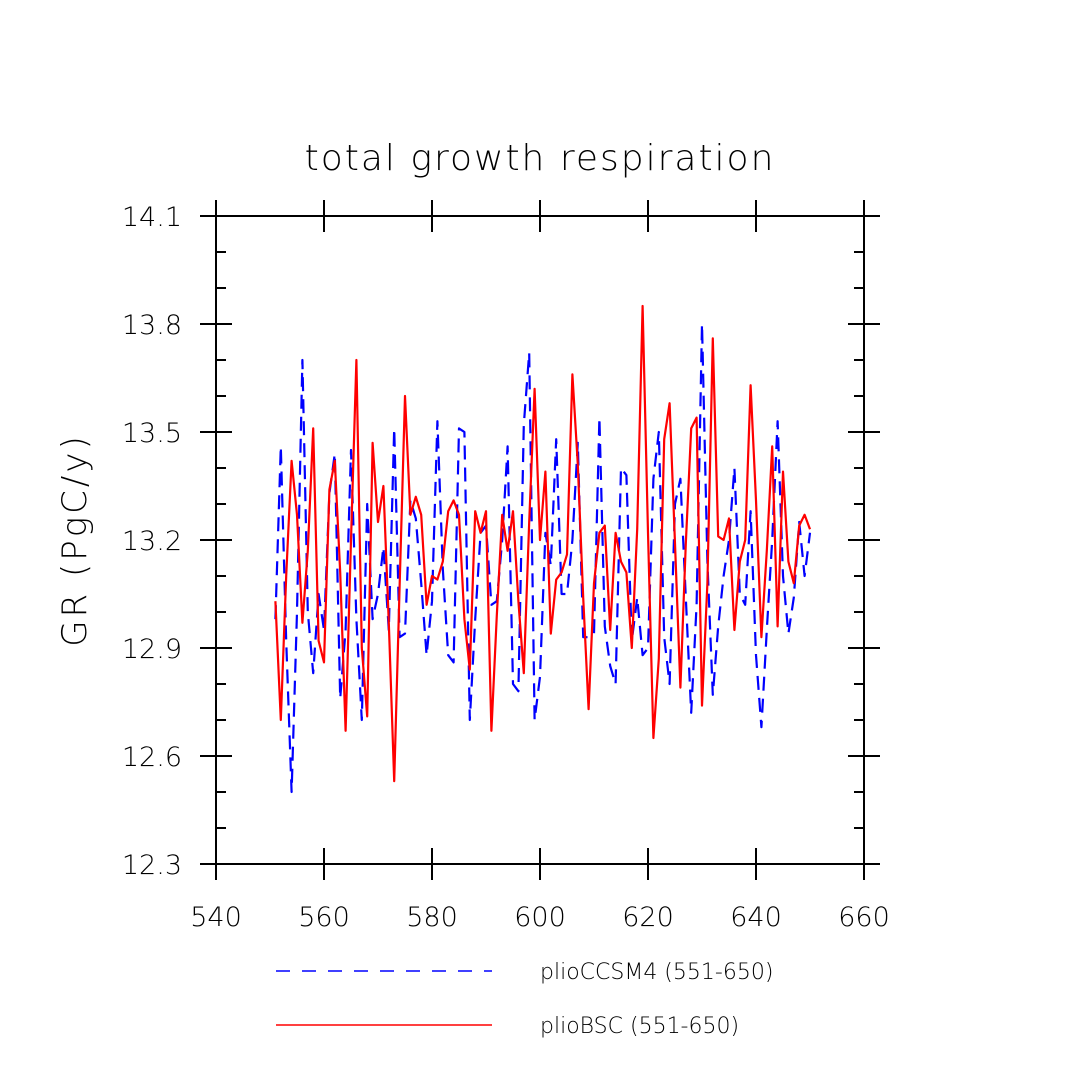  I want to click on legend-label-plioccsm4: plioCCSM4 (551-650), so click(656, 972).